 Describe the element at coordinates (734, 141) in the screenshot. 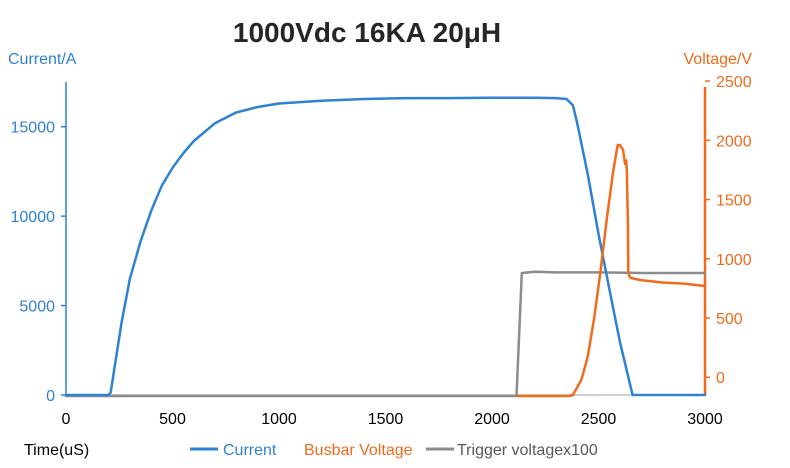

I see `y-right-tick-label: 2000` at that location.